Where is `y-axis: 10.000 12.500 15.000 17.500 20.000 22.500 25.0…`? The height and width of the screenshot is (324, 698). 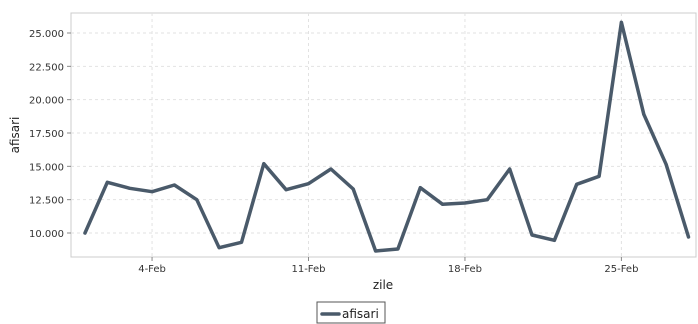 y-axis: 10.000 12.500 15.000 17.500 20.000 22.500 25.0… is located at coordinates (50, 134).